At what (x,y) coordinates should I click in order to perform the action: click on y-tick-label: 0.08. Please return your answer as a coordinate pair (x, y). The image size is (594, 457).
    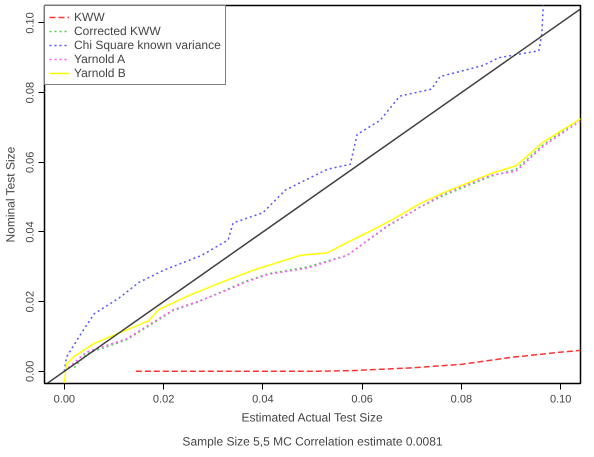
    Looking at the image, I should click on (30, 93).